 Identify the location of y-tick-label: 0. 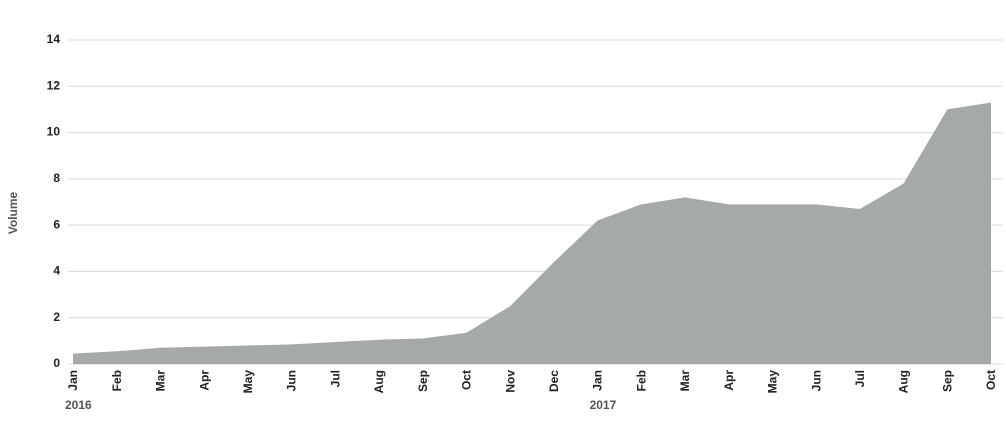
(56, 363).